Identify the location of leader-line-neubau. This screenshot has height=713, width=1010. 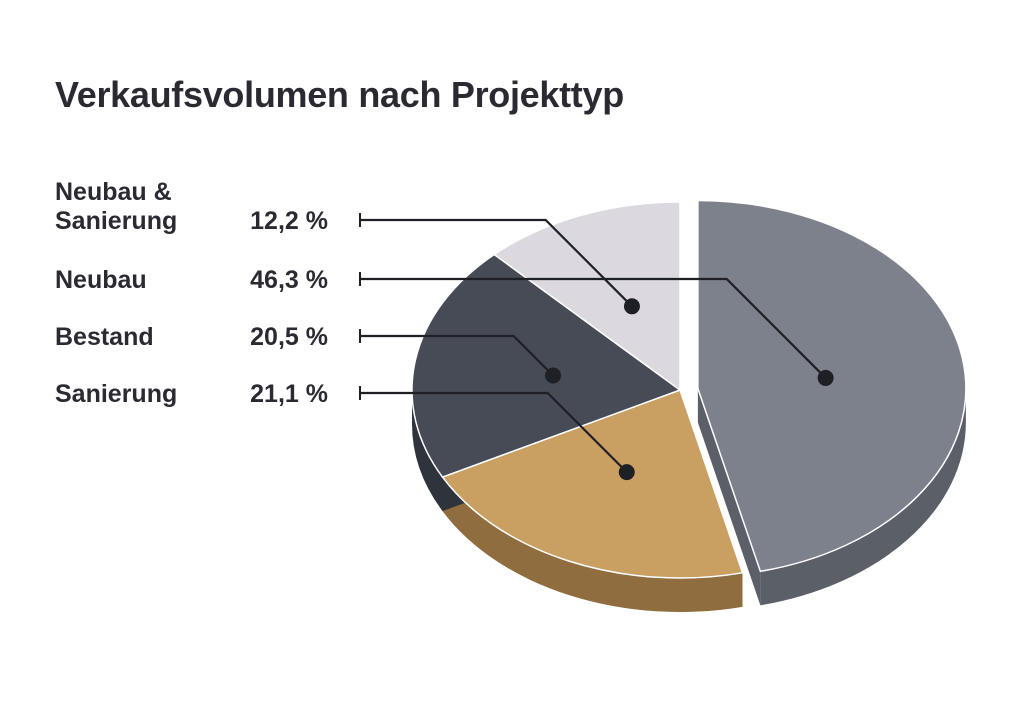
(593, 328).